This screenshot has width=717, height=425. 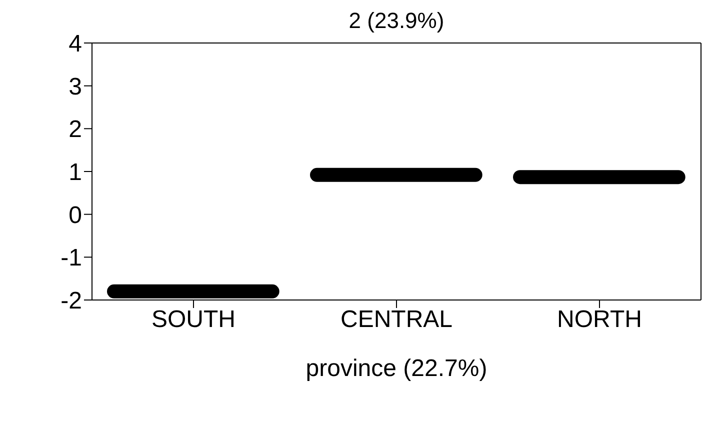 I want to click on x-tick-label: NORTH, so click(x=599, y=320).